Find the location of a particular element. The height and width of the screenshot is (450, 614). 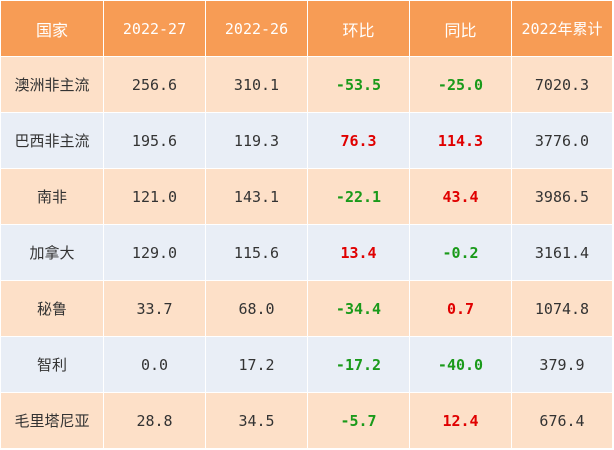

week-27-cell: 28.8 is located at coordinates (154, 420).